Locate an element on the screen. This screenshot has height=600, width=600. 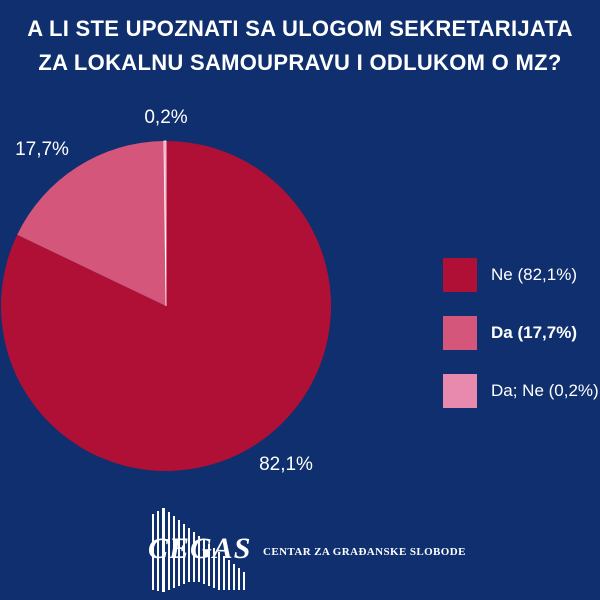
cegas-logo-text: CEGAS is located at coordinates (200, 548).